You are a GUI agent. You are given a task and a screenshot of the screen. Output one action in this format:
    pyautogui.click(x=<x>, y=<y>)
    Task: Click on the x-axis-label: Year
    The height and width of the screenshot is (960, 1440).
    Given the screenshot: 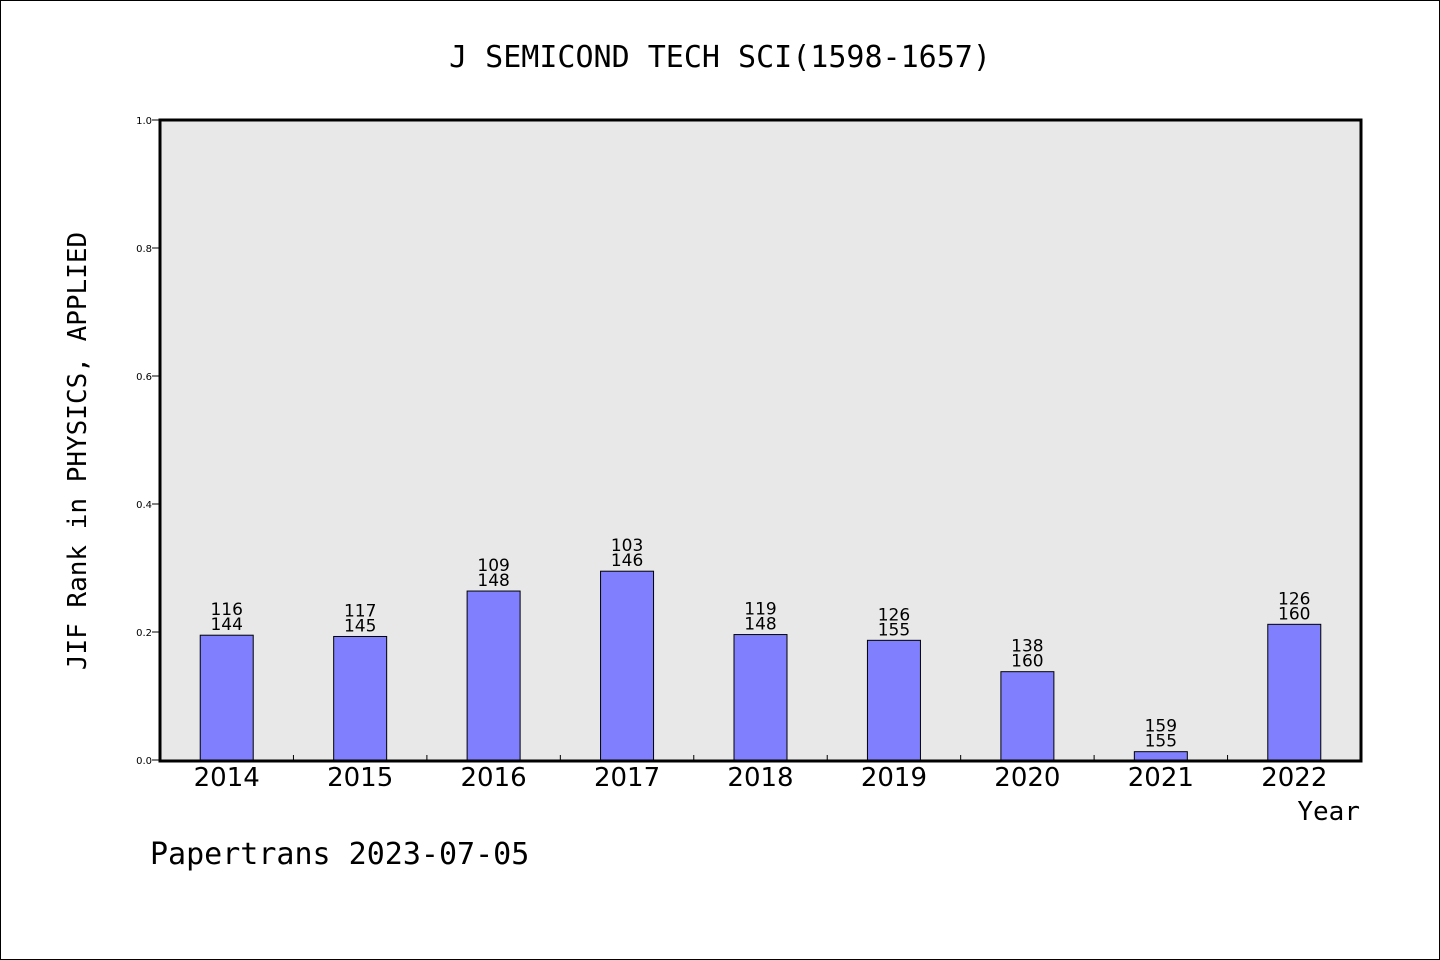 What is the action you would take?
    pyautogui.click(x=1328, y=812)
    